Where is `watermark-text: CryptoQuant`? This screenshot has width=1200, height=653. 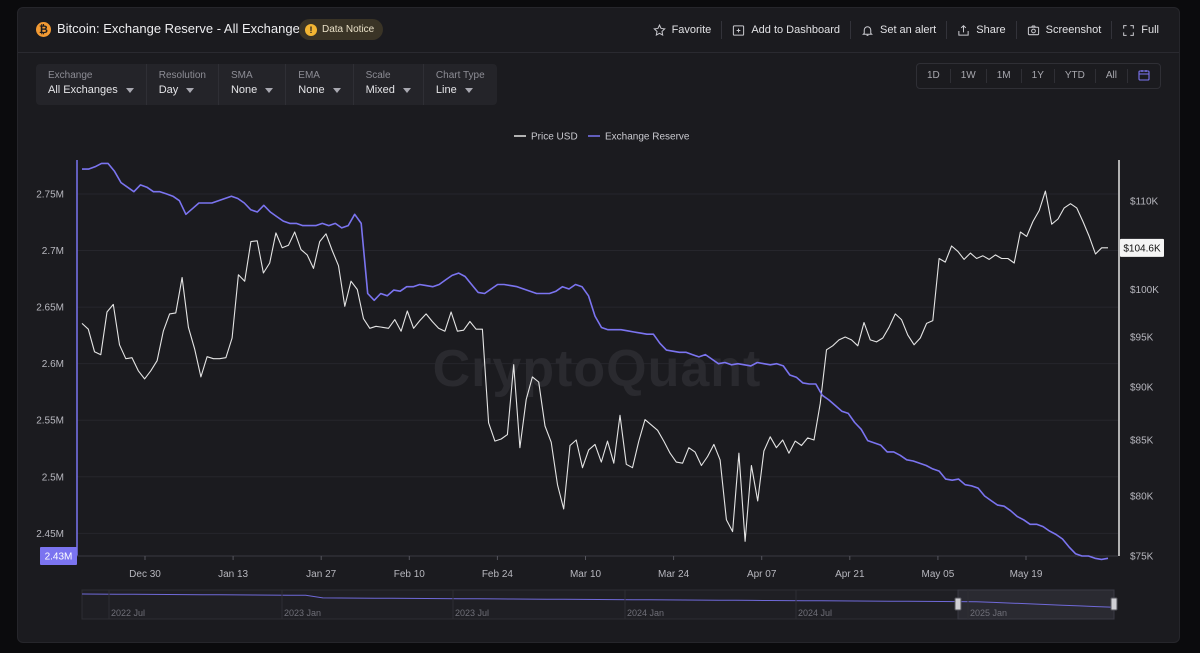 watermark-text: CryptoQuant is located at coordinates (597, 369).